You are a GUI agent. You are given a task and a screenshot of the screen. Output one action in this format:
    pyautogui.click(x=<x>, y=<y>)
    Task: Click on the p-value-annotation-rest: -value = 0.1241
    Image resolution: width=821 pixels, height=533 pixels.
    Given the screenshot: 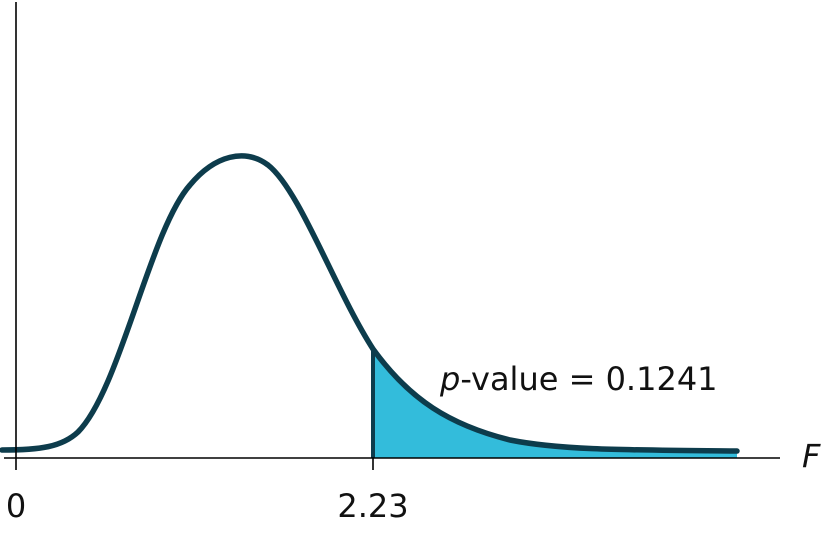 What is the action you would take?
    pyautogui.click(x=588, y=379)
    